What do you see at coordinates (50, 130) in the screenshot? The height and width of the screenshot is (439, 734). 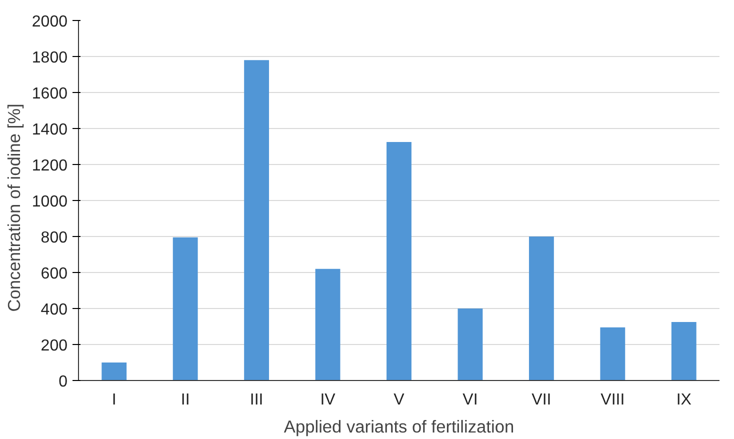 I see `y-tick-label: 1400` at bounding box center [50, 130].